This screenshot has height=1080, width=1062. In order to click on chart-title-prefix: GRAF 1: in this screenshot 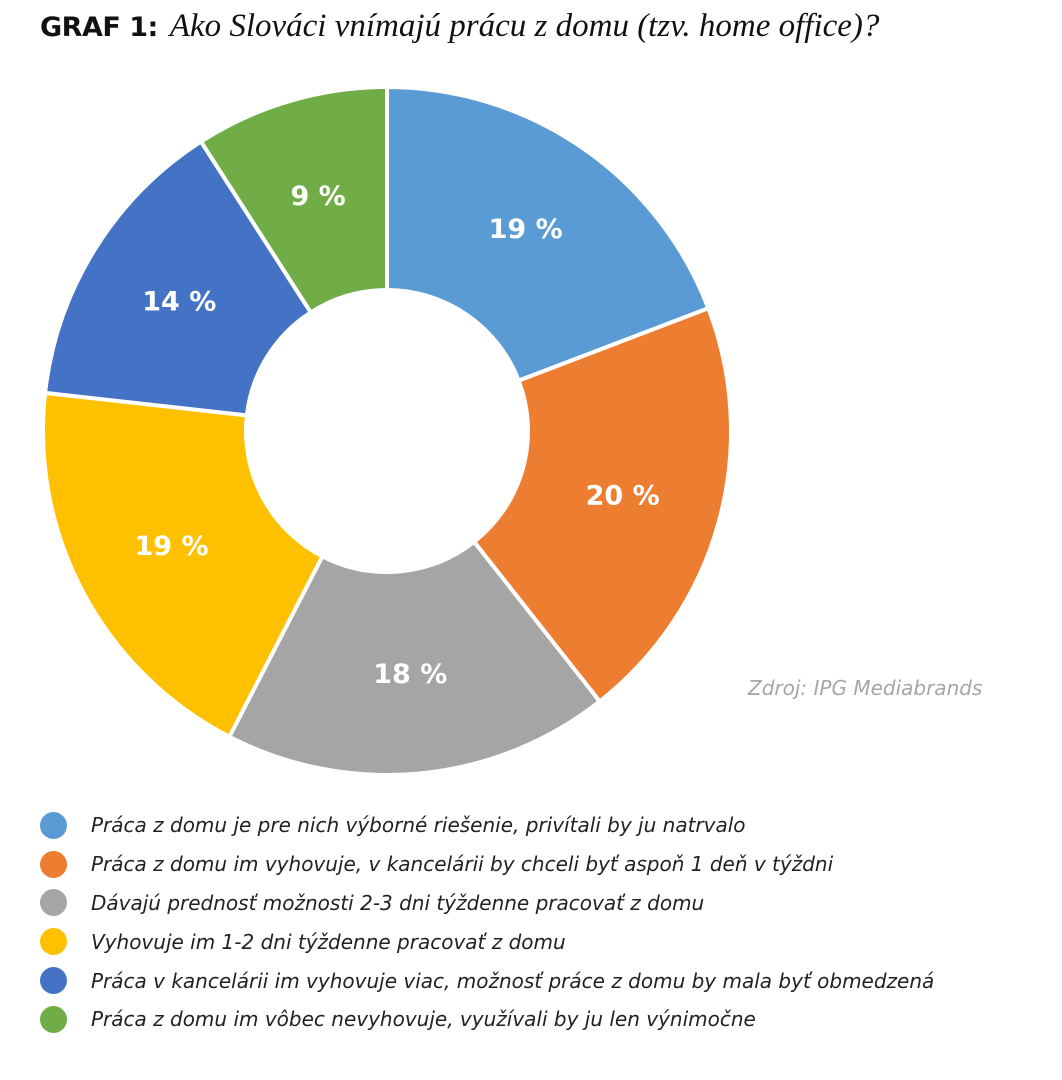, I will do `click(99, 27)`.